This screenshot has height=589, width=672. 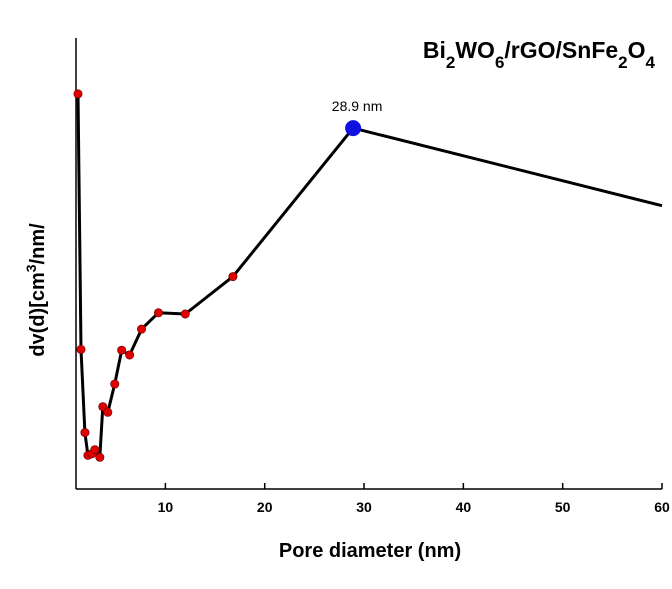 What do you see at coordinates (499, 62) in the screenshot?
I see `title-subscript: 6` at bounding box center [499, 62].